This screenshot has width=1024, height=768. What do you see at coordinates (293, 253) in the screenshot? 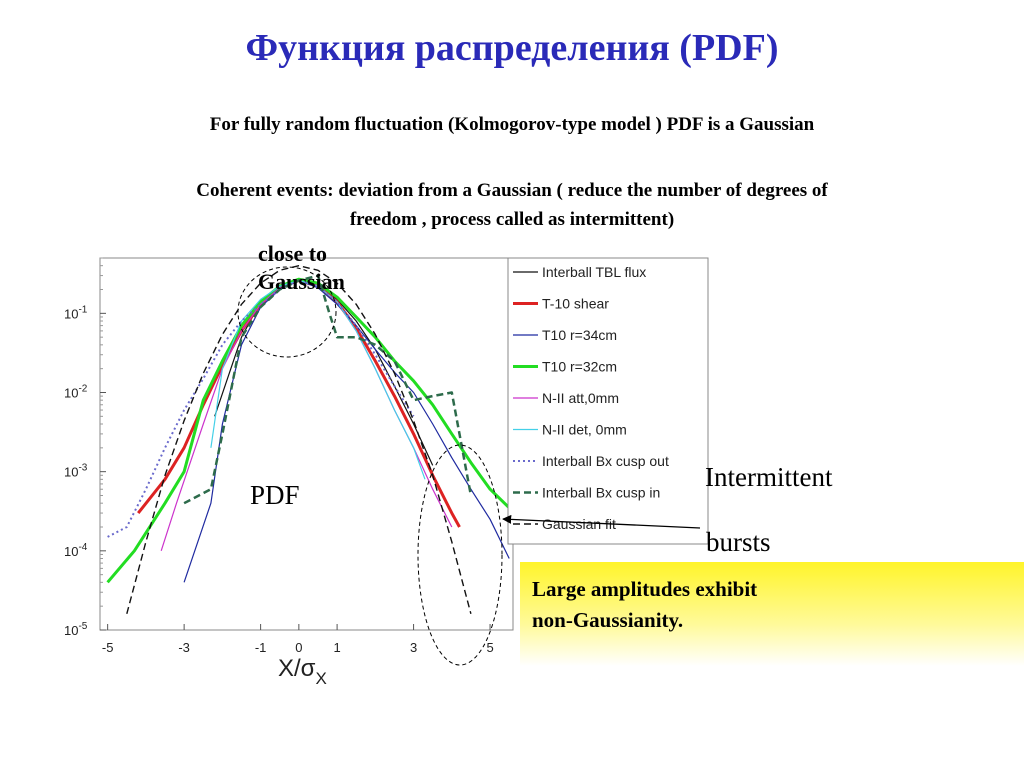
I see `close-to-label: close to` at bounding box center [293, 253].